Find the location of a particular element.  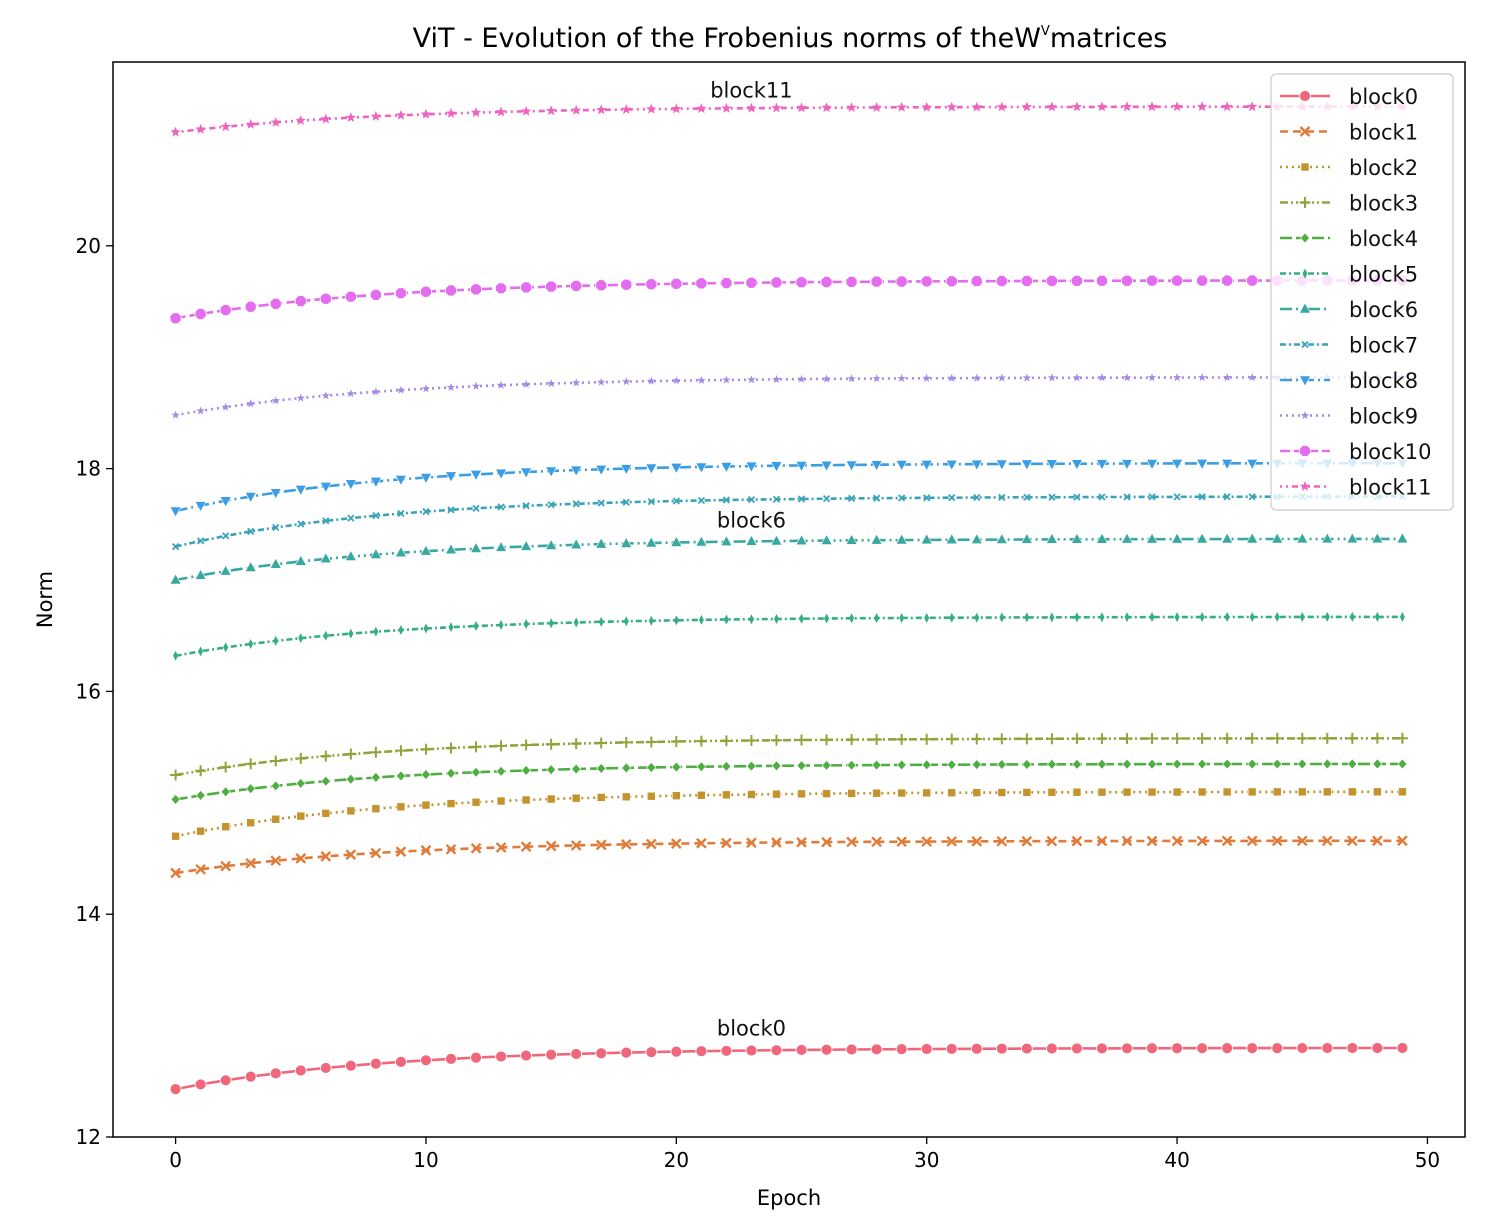

annotation-block6: block6 is located at coordinates (751, 521).